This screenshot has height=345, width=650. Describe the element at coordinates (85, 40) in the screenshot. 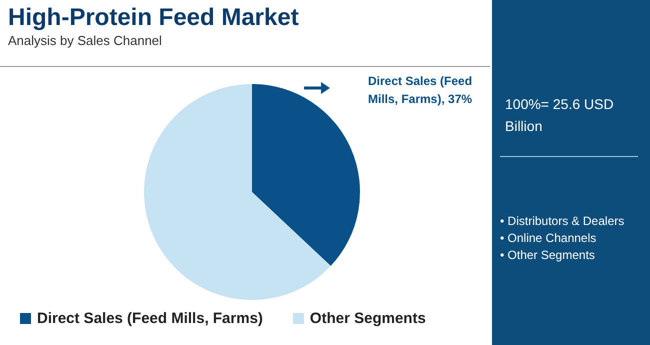

I see `chart-subtitle: Analysis by Sales Channel` at that location.